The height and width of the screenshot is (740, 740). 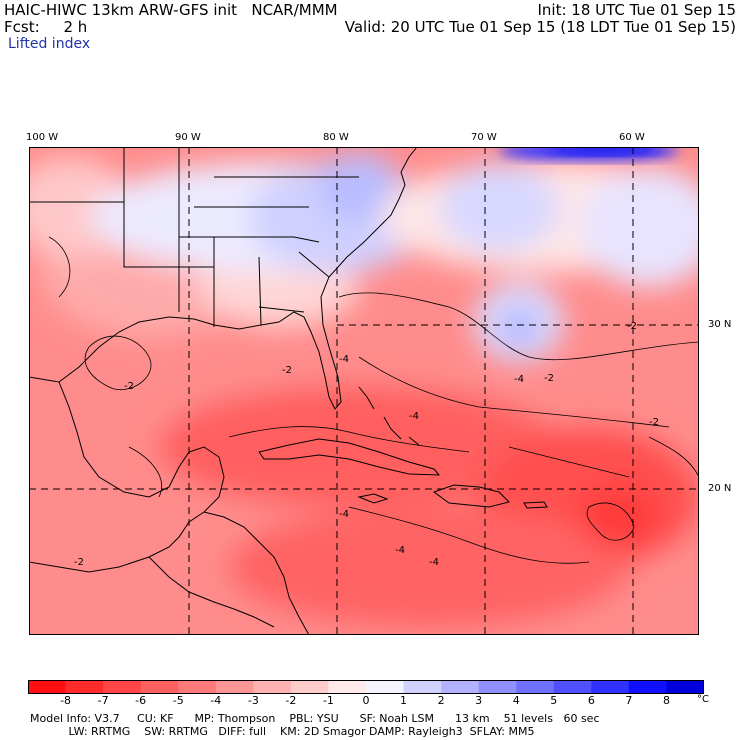 What do you see at coordinates (703, 699) in the screenshot?
I see `unit-label: °C` at bounding box center [703, 699].